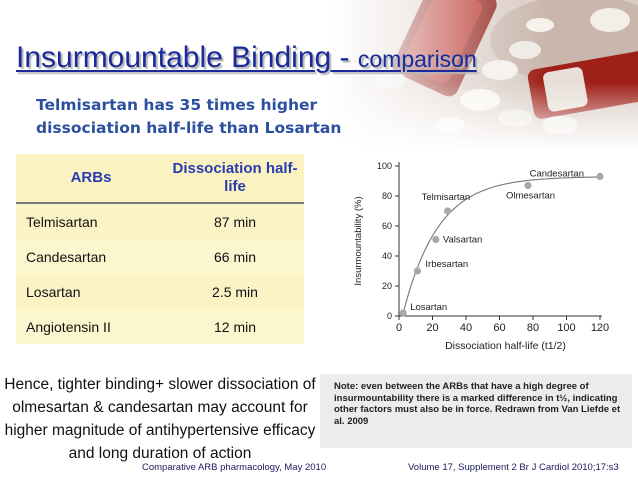  Describe the element at coordinates (358, 240) in the screenshot. I see `y-axis-label: Insurmountability (%)` at that location.